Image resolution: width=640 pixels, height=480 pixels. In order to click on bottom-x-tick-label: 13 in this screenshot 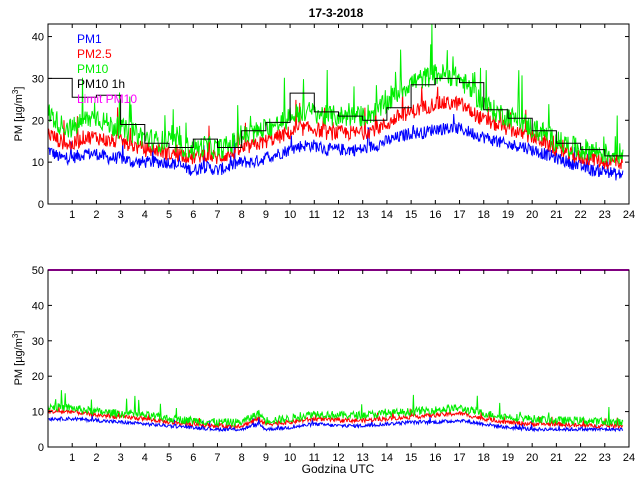, I will do `click(363, 458)`.